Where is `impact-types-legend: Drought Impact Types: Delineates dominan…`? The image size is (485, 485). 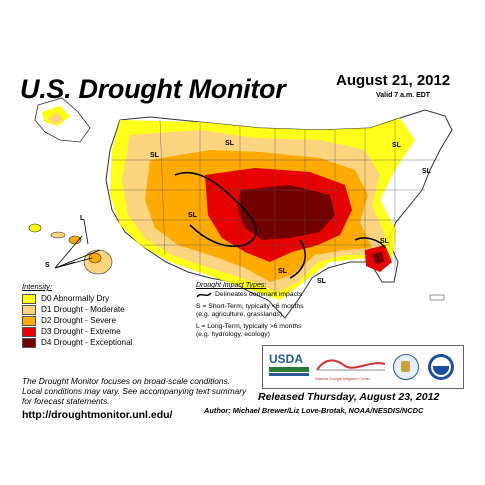 impact-types-legend: Drought Impact Types: Delineates dominan… is located at coordinates (271, 310).